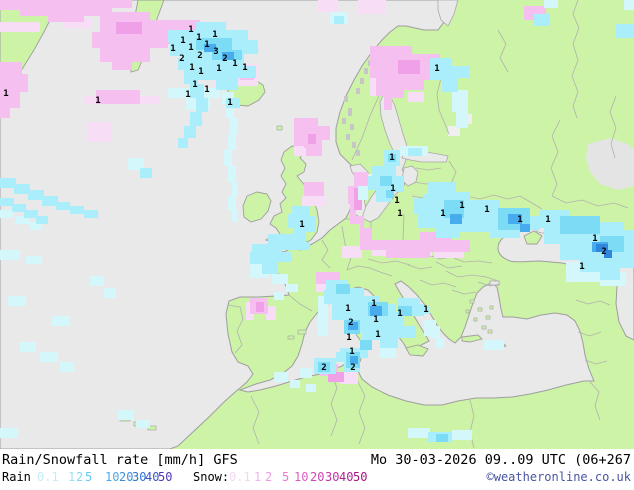 This screenshot has height=490, width=634. I want to click on rain-scale-value-0: 0.1, so click(48, 477).